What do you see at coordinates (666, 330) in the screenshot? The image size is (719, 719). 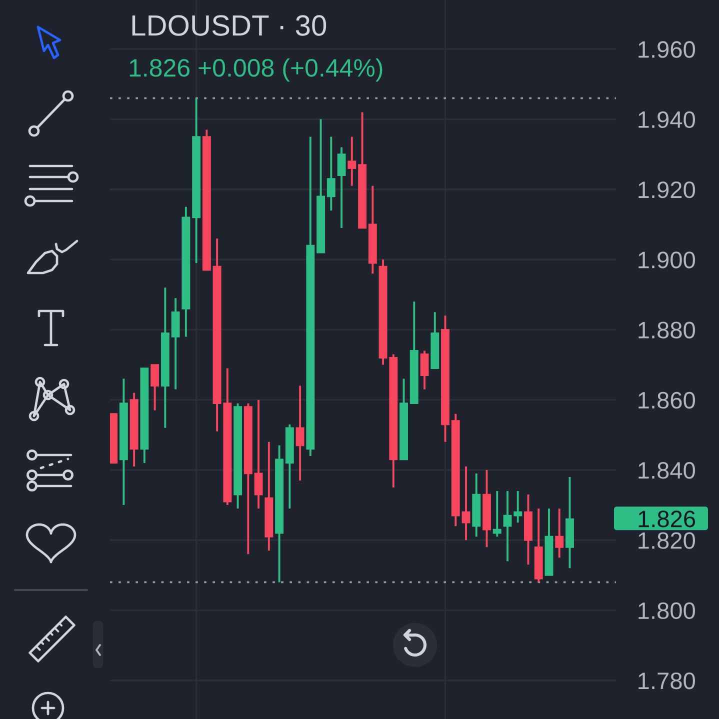 I see `y-tick-label: 1.880` at bounding box center [666, 330].